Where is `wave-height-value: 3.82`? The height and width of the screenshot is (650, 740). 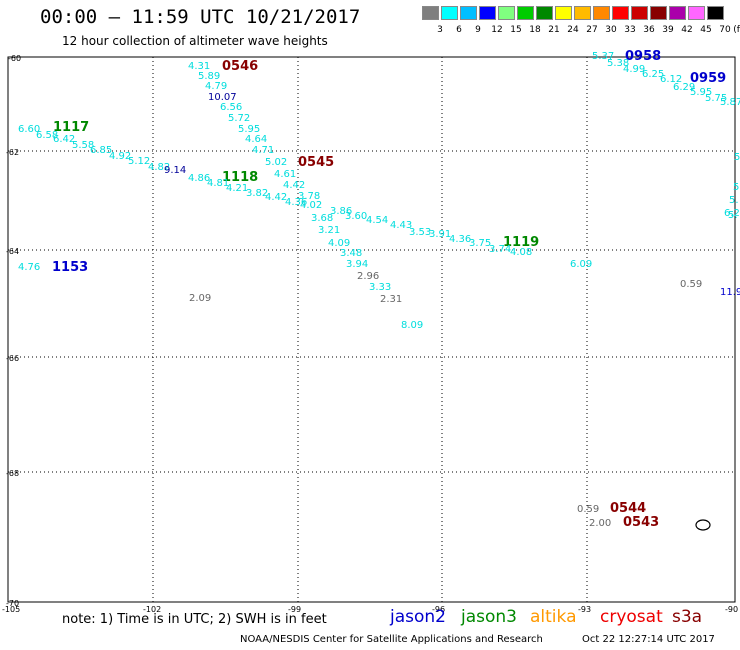 wave-height-value: 3.82 is located at coordinates (257, 193).